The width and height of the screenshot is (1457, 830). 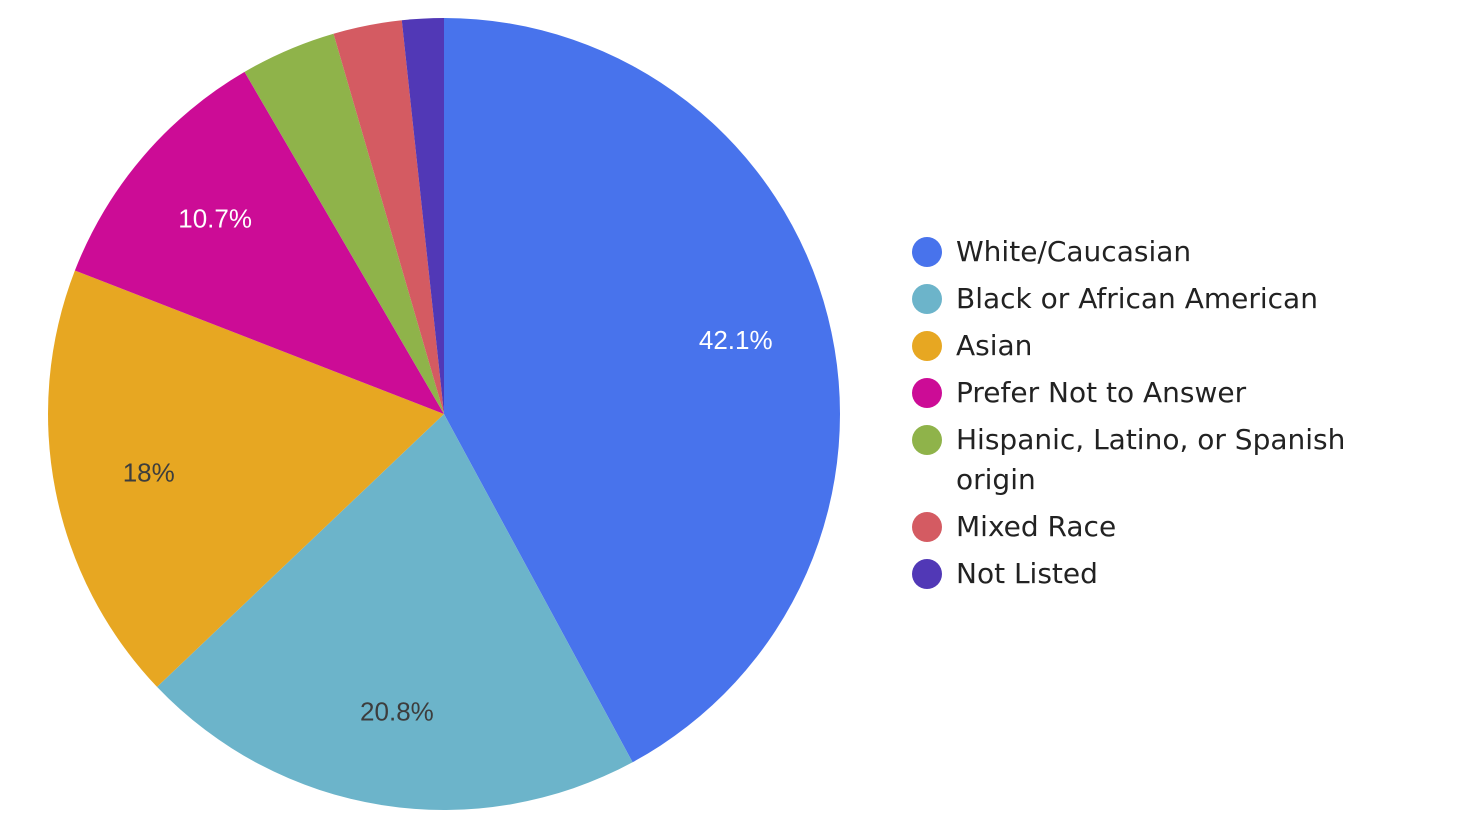 I want to click on pie-slice-mixed-race, so click(x=388, y=217).